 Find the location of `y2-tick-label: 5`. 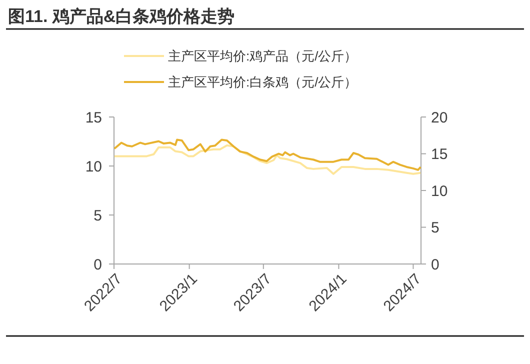

y2-tick-label: 5 is located at coordinates (435, 228).